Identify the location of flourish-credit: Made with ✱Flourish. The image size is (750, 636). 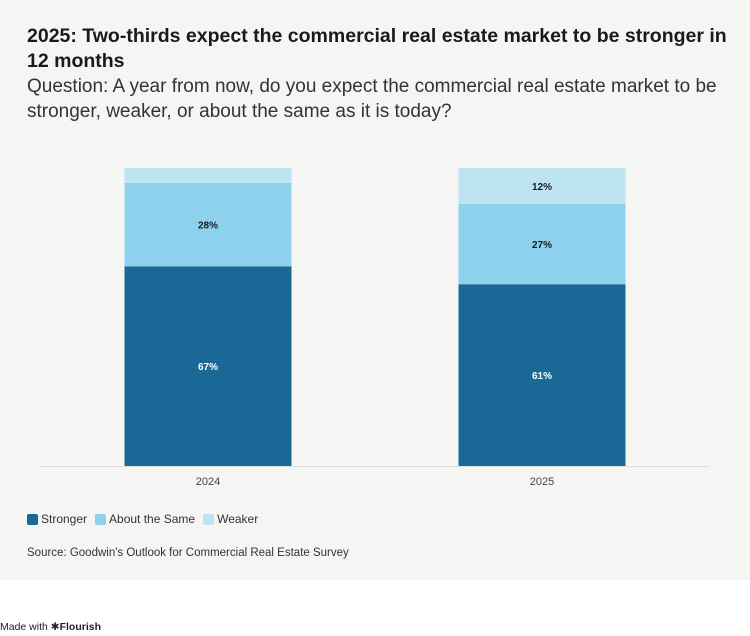
(50, 627).